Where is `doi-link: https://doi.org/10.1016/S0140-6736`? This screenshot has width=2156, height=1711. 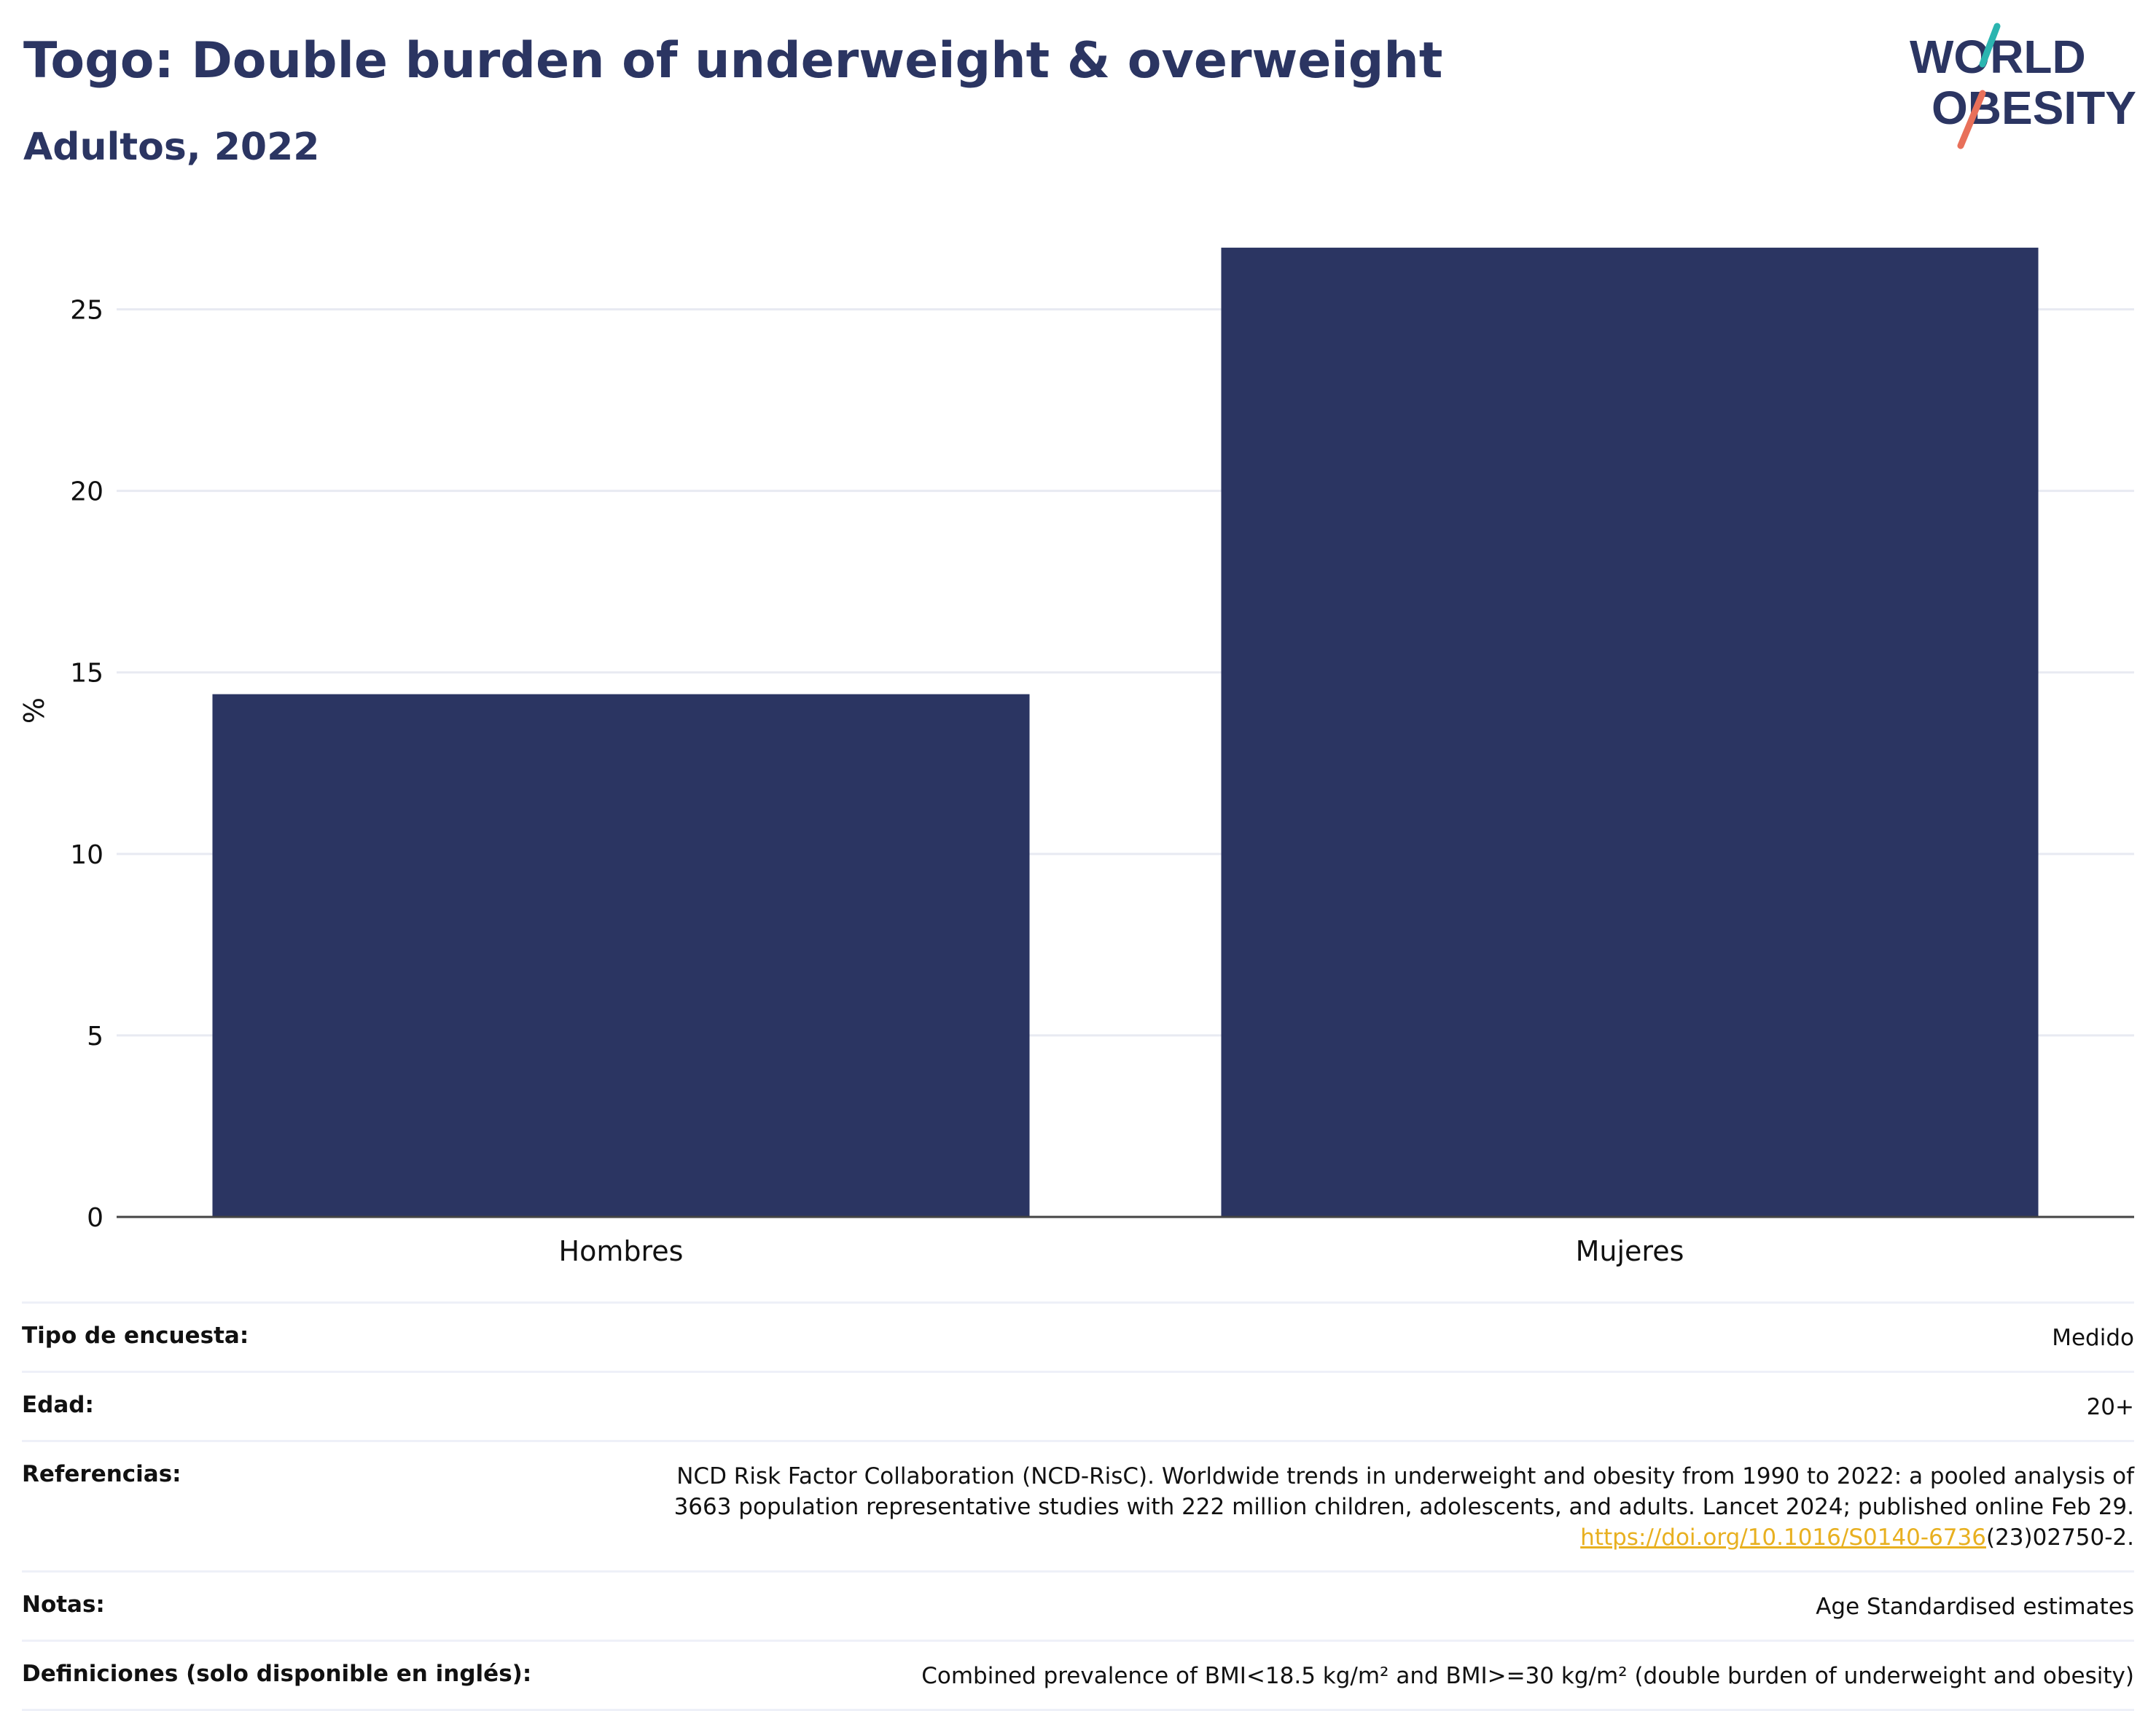
doi-link: https://doi.org/10.1016/S0140-6736 is located at coordinates (1783, 1537).